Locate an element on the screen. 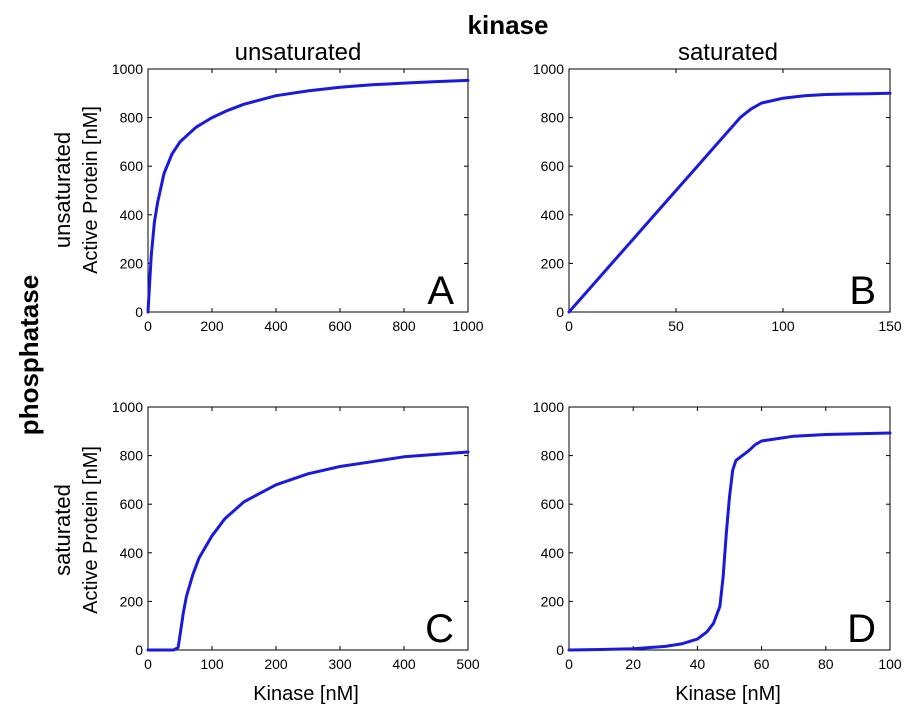 This screenshot has width=904, height=709. column-label-left: unsaturated is located at coordinates (298, 52).